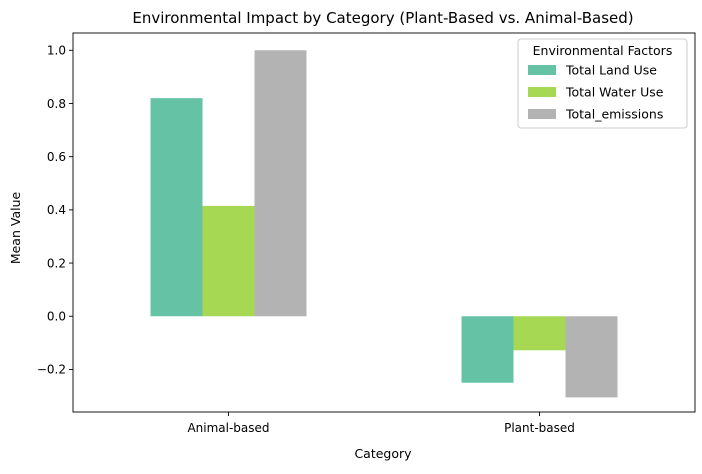  Describe the element at coordinates (56, 104) in the screenshot. I see `y-tick-label: 0.8` at that location.